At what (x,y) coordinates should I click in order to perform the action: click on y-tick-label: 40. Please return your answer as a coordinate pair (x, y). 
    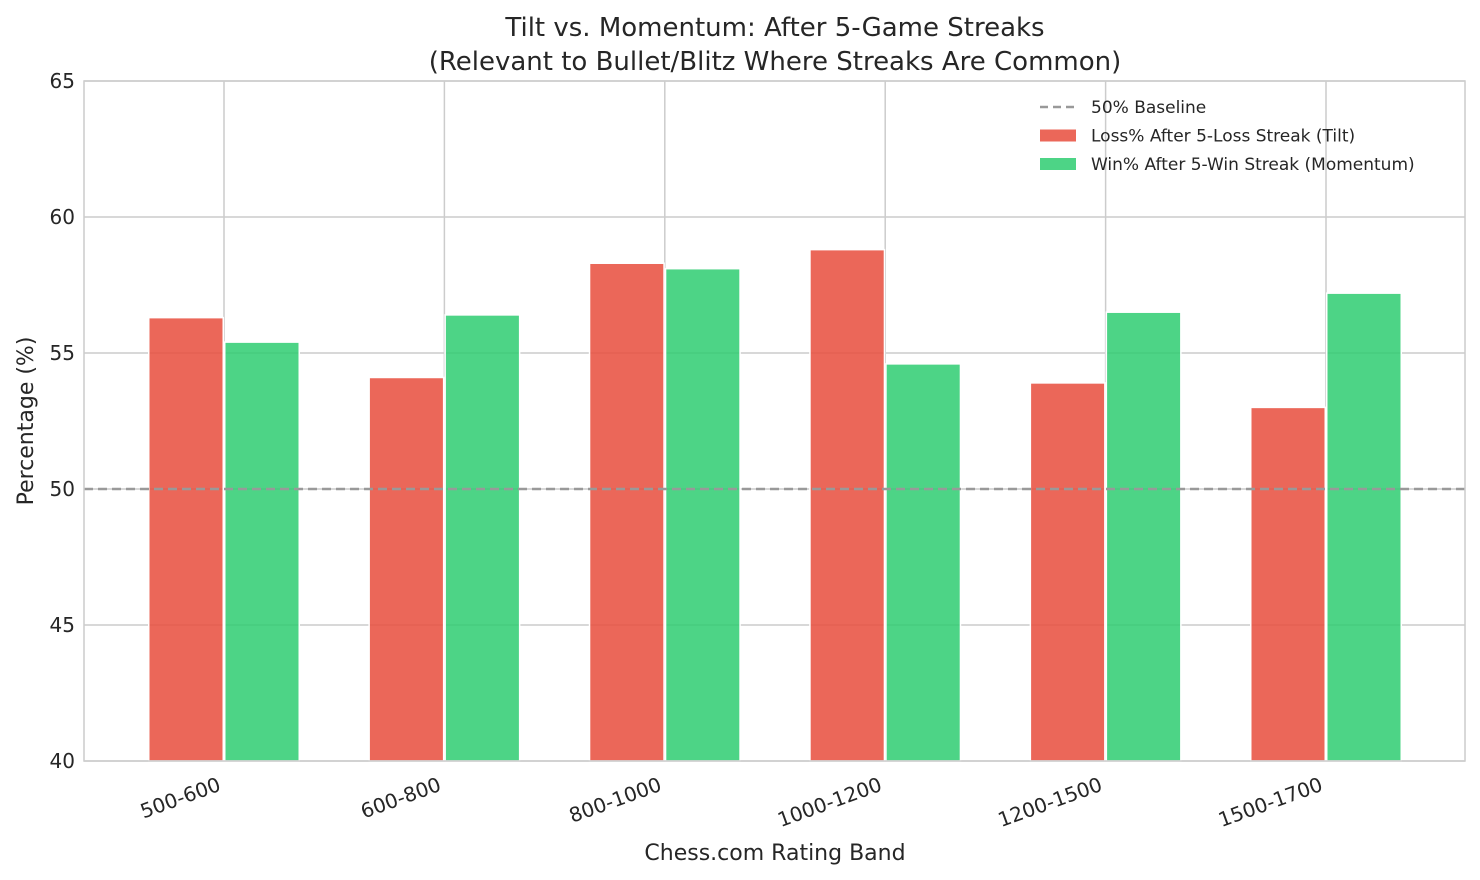
    Looking at the image, I should click on (62, 761).